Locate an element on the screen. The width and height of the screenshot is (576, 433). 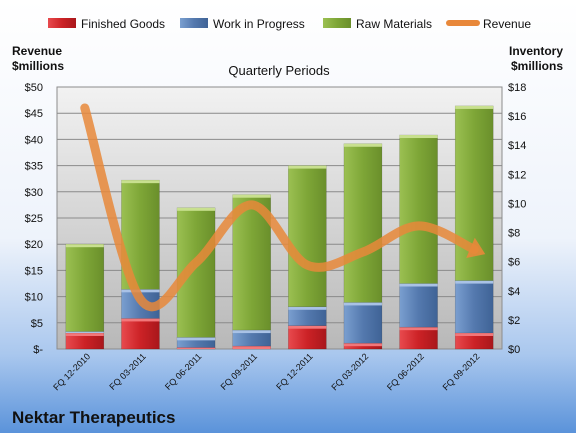
right-axis-label-line1: Inventory is located at coordinates (536, 51).